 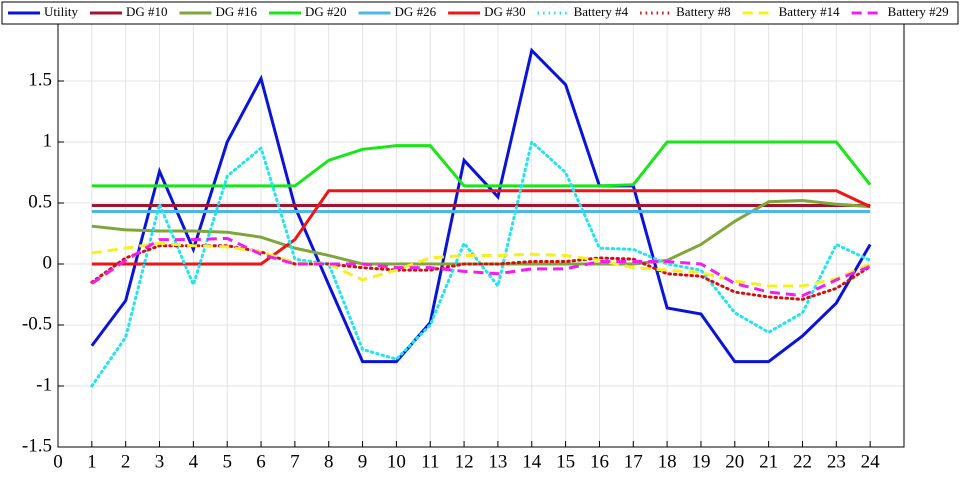 I want to click on x-tick-label: 14, so click(x=532, y=461).